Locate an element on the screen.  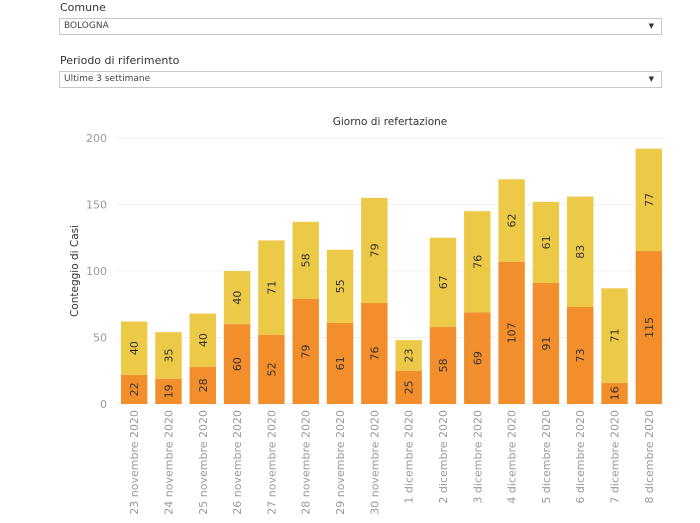
data-label: 55 is located at coordinates (340, 286).